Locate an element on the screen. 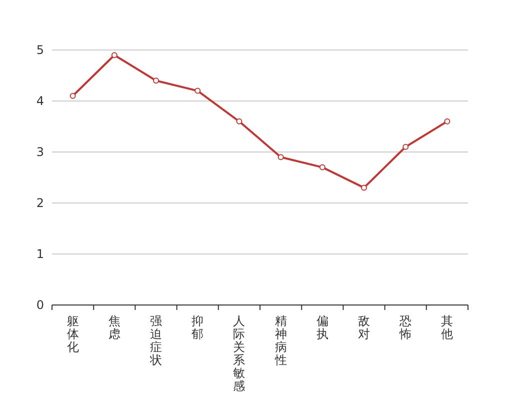 This screenshot has width=520, height=400. y-tick-label: 1 is located at coordinates (40, 254).